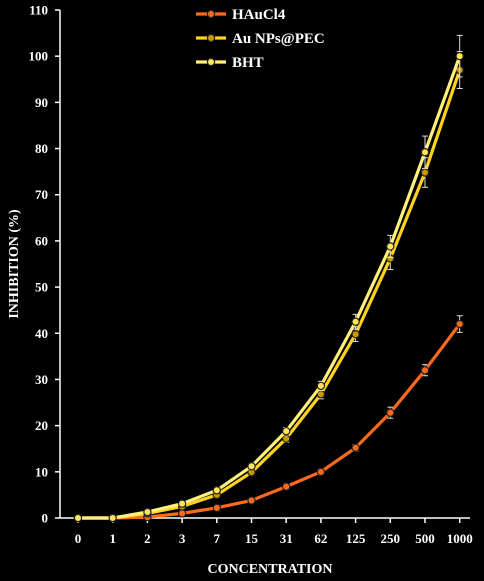 This screenshot has width=484, height=581. I want to click on y-tick-label: 10, so click(41, 471).